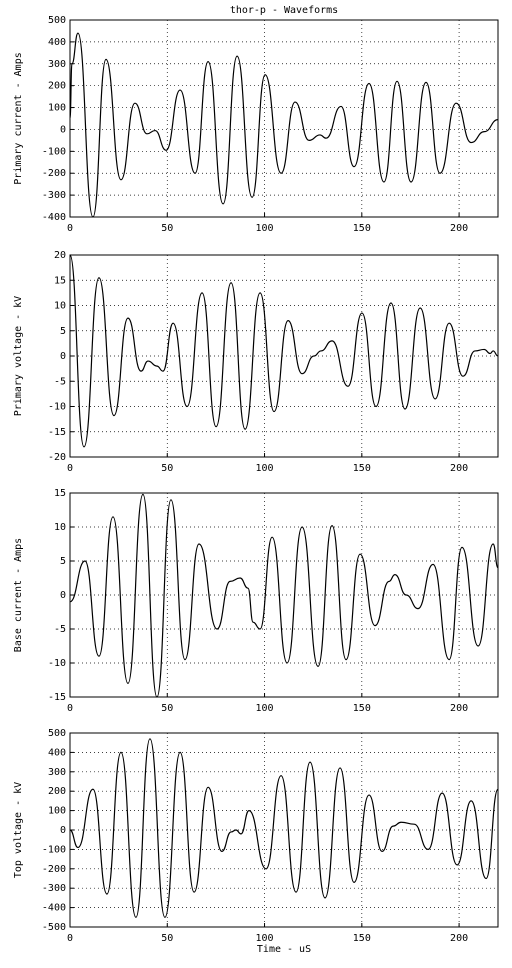  What do you see at coordinates (60, 255) in the screenshot?
I see `y-tick-label: 20` at bounding box center [60, 255].